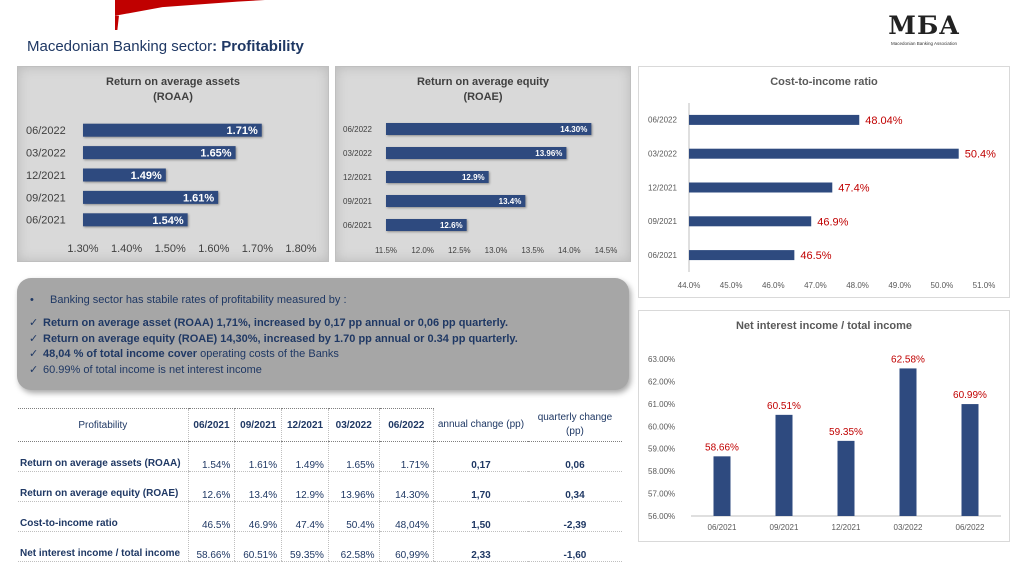  What do you see at coordinates (198, 198) in the screenshot?
I see `data-label: 1.61%` at bounding box center [198, 198].